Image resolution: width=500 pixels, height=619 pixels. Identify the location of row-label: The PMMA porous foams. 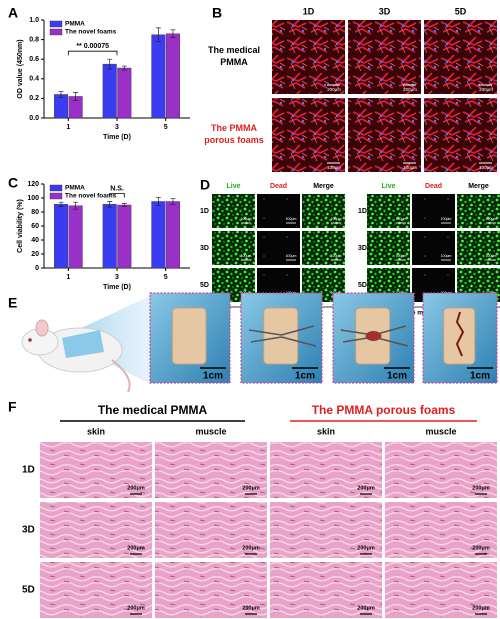
(234, 134).